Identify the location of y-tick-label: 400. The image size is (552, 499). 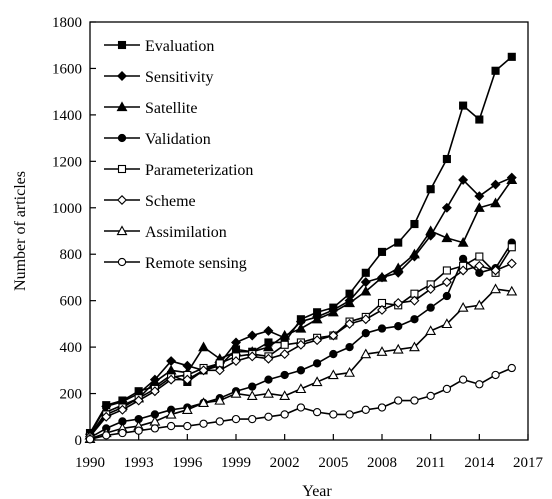
(71, 348).